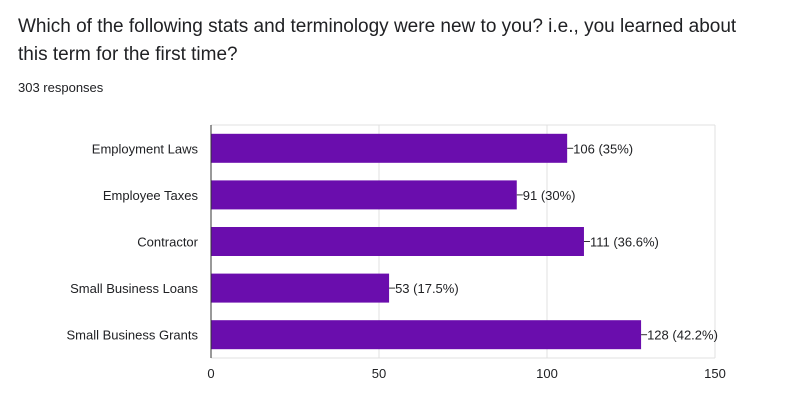 Image resolution: width=800 pixels, height=418 pixels. Describe the element at coordinates (134, 288) in the screenshot. I see `category-label: Small Business Loans` at that location.